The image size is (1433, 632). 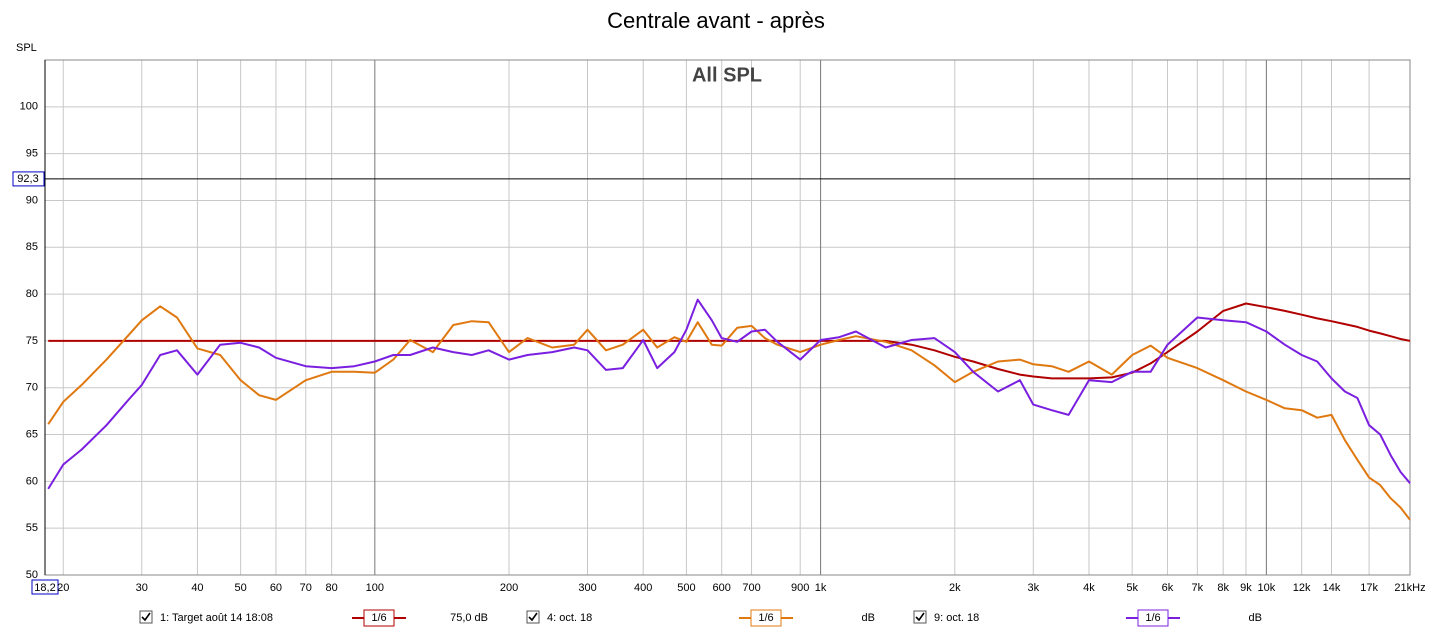 What do you see at coordinates (1168, 588) in the screenshot?
I see `x-tick-label: 6k` at bounding box center [1168, 588].